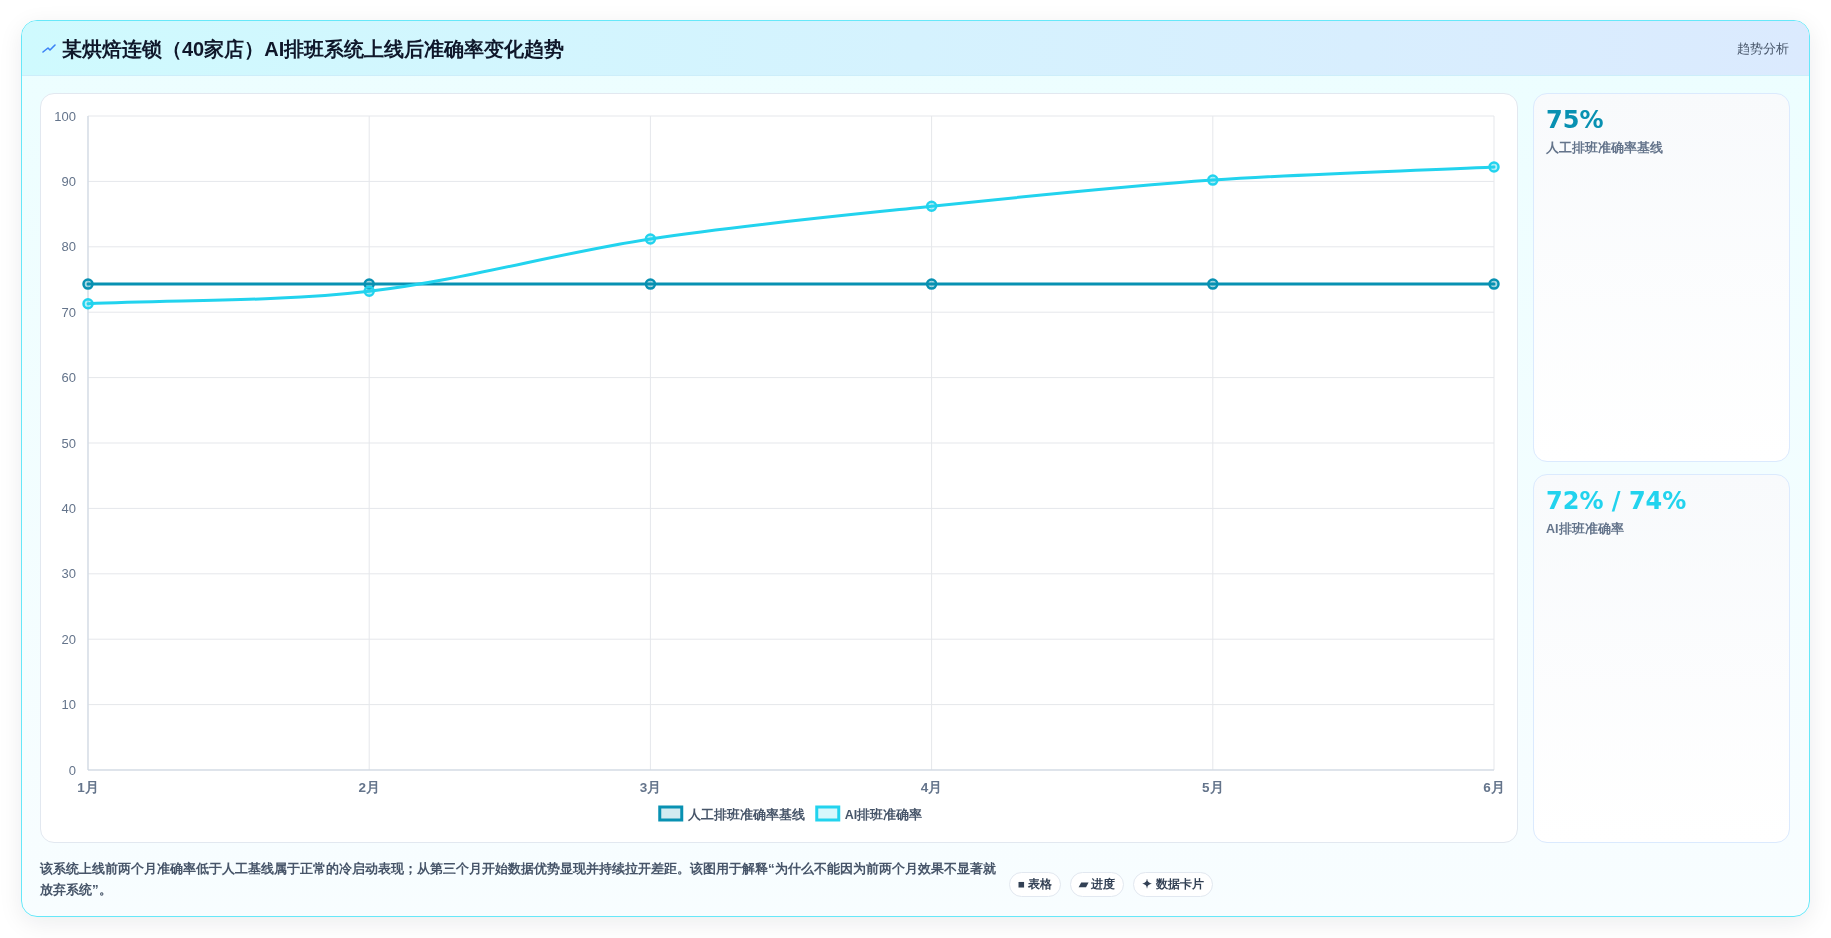  I want to click on text: ▰ 进度, so click(1097, 884).